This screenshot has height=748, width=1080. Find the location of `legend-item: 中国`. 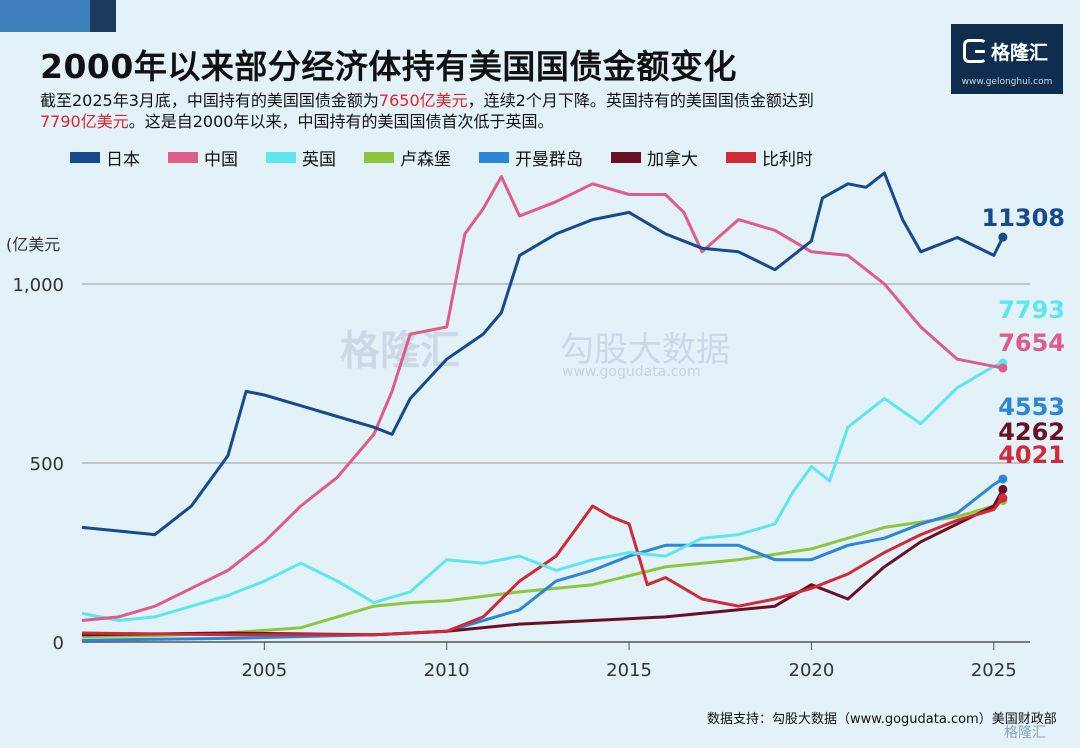

legend-item: 中国 is located at coordinates (203, 157).